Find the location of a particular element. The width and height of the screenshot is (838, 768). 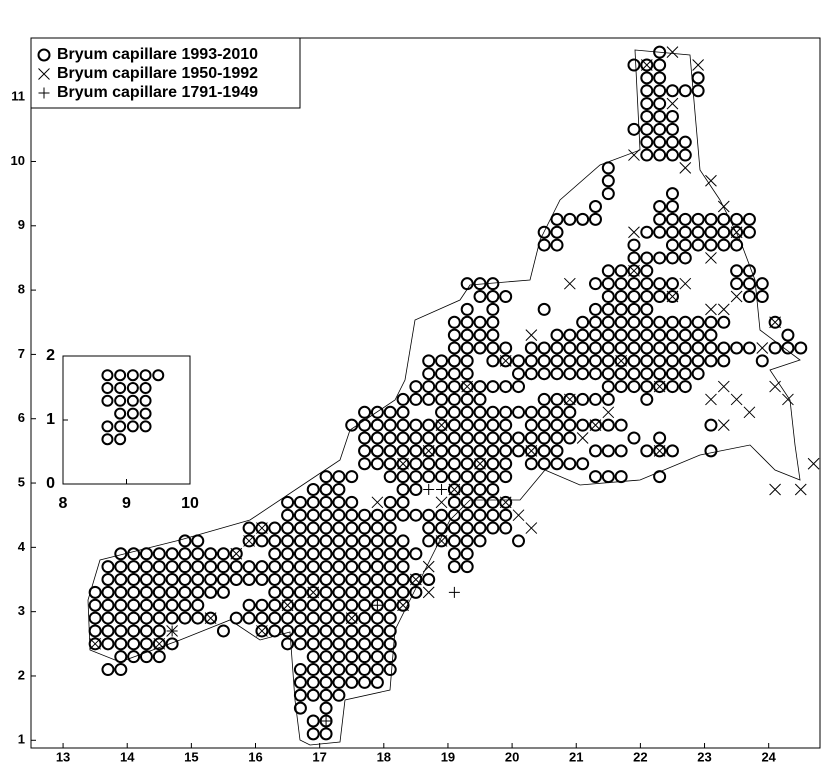

y-tick-label: 7 is located at coordinates (21, 353).